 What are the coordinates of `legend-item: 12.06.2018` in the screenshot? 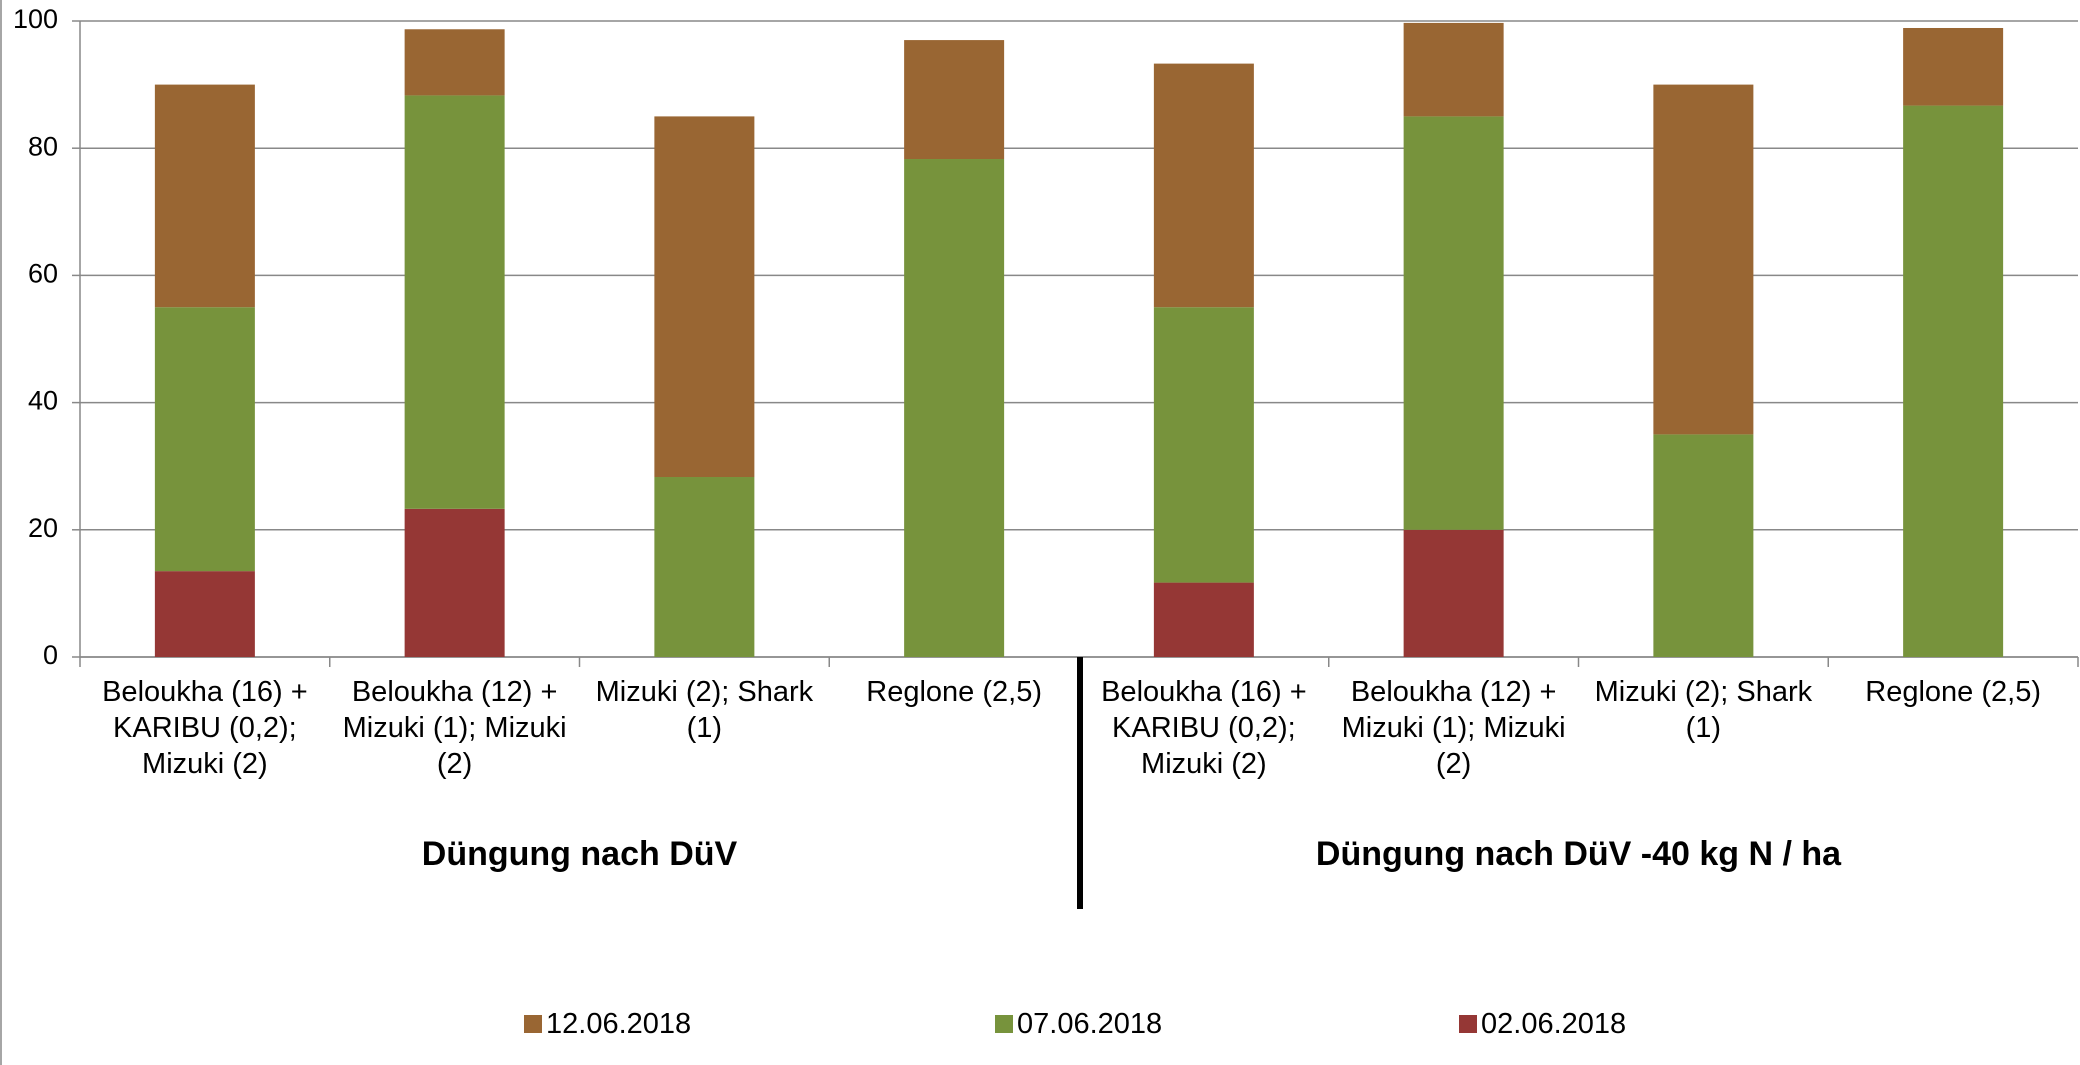 It's located at (607, 1024).